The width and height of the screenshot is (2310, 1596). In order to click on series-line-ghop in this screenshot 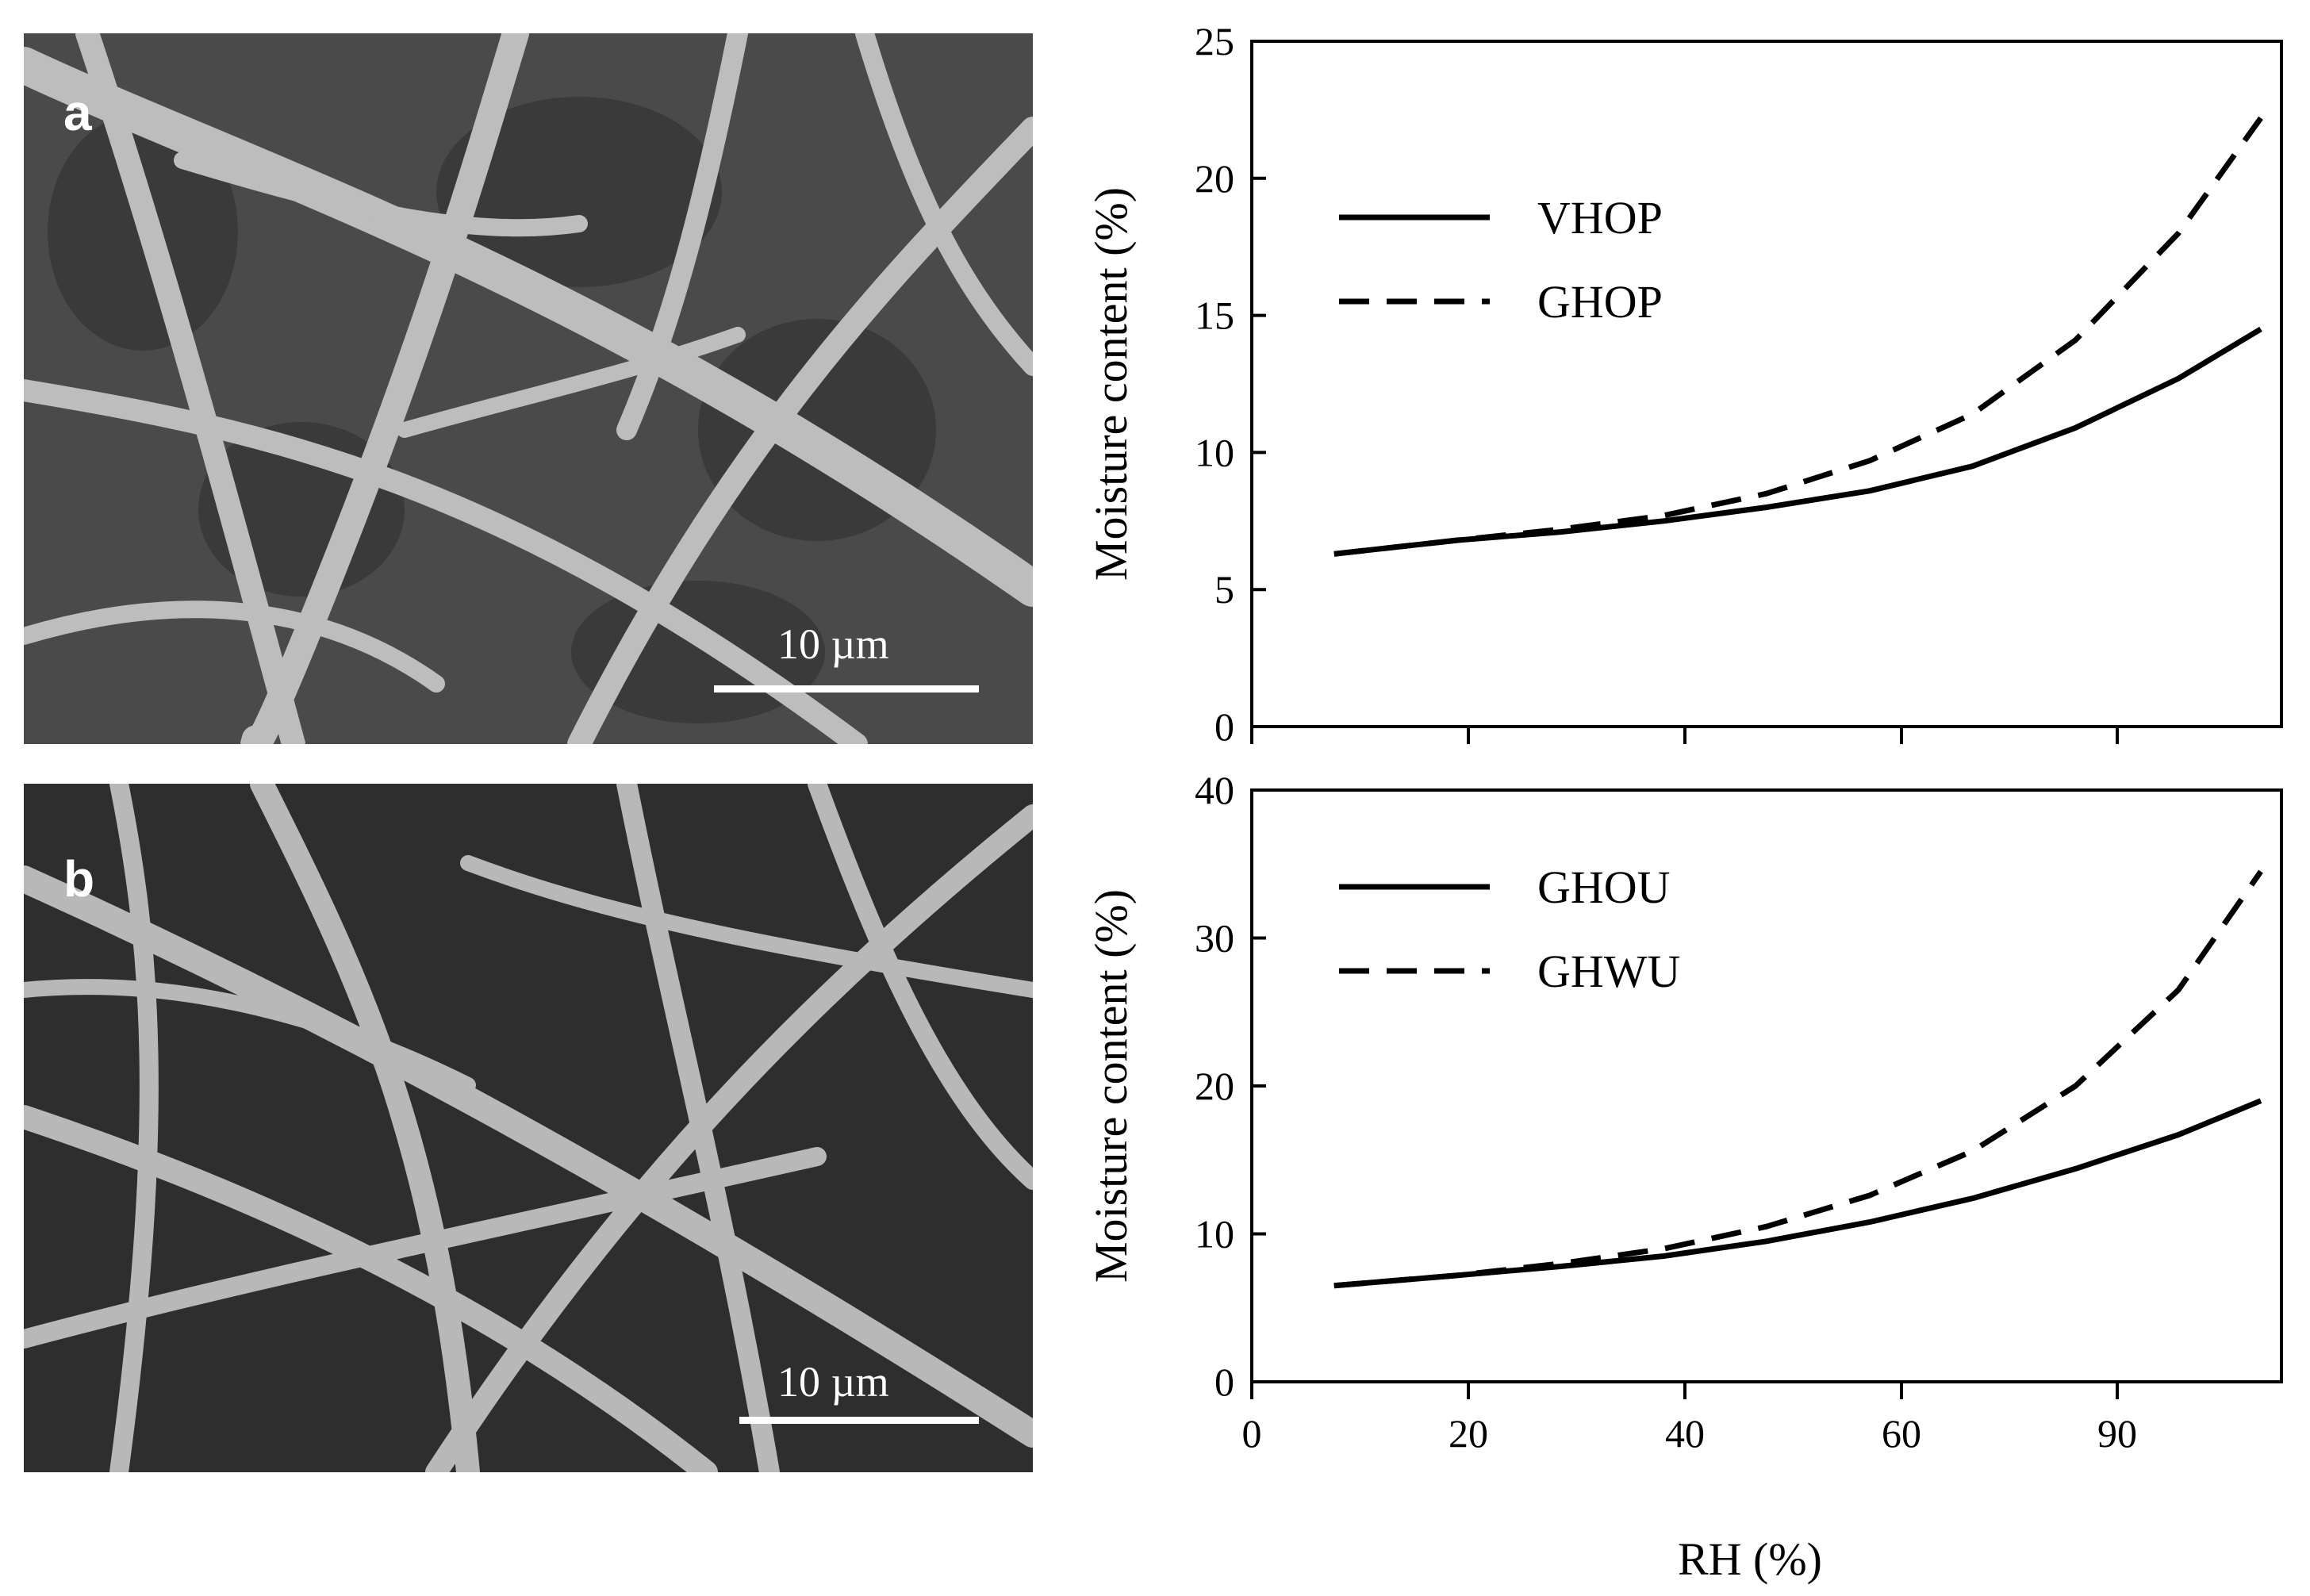, I will do `click(1798, 336)`.